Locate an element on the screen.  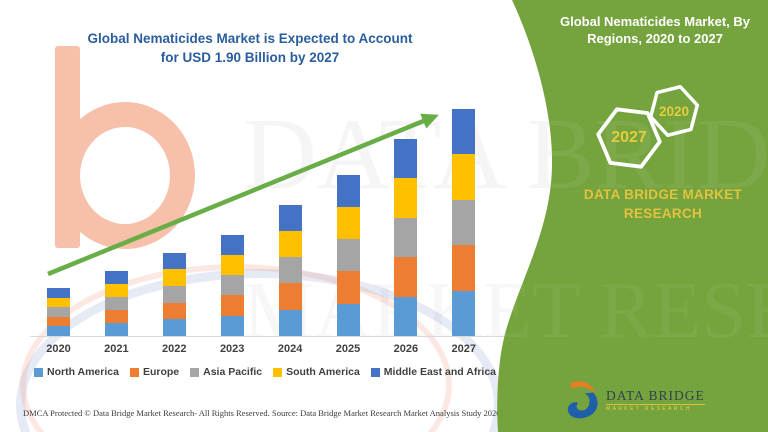
logo-text: DATA BRIDGE MARKET RESEARCH is located at coordinates (655, 399).